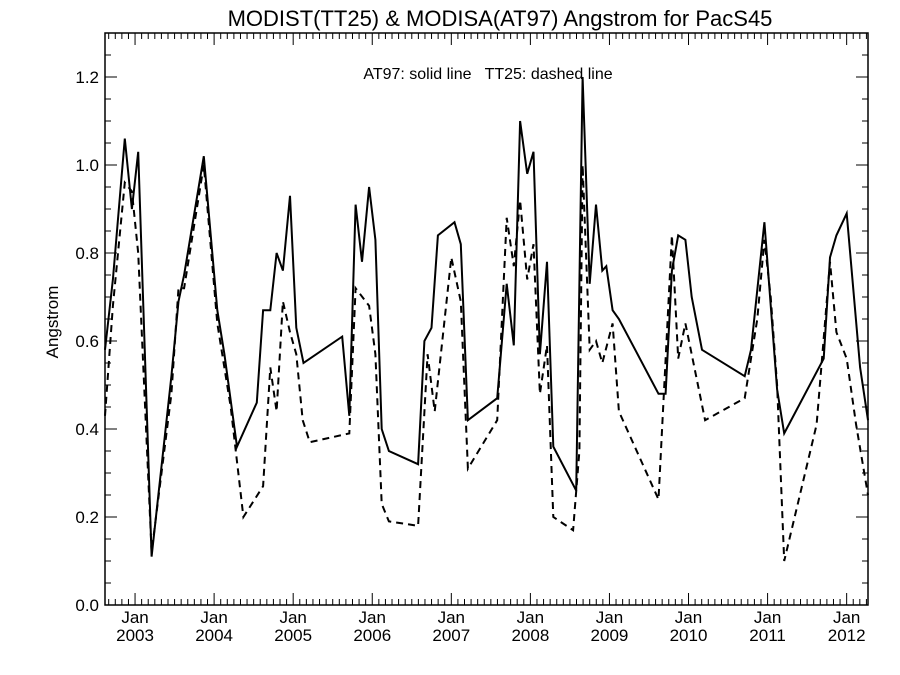 The image size is (900, 675). What do you see at coordinates (451, 635) in the screenshot?
I see `x-tick-label-year: 2007` at bounding box center [451, 635].